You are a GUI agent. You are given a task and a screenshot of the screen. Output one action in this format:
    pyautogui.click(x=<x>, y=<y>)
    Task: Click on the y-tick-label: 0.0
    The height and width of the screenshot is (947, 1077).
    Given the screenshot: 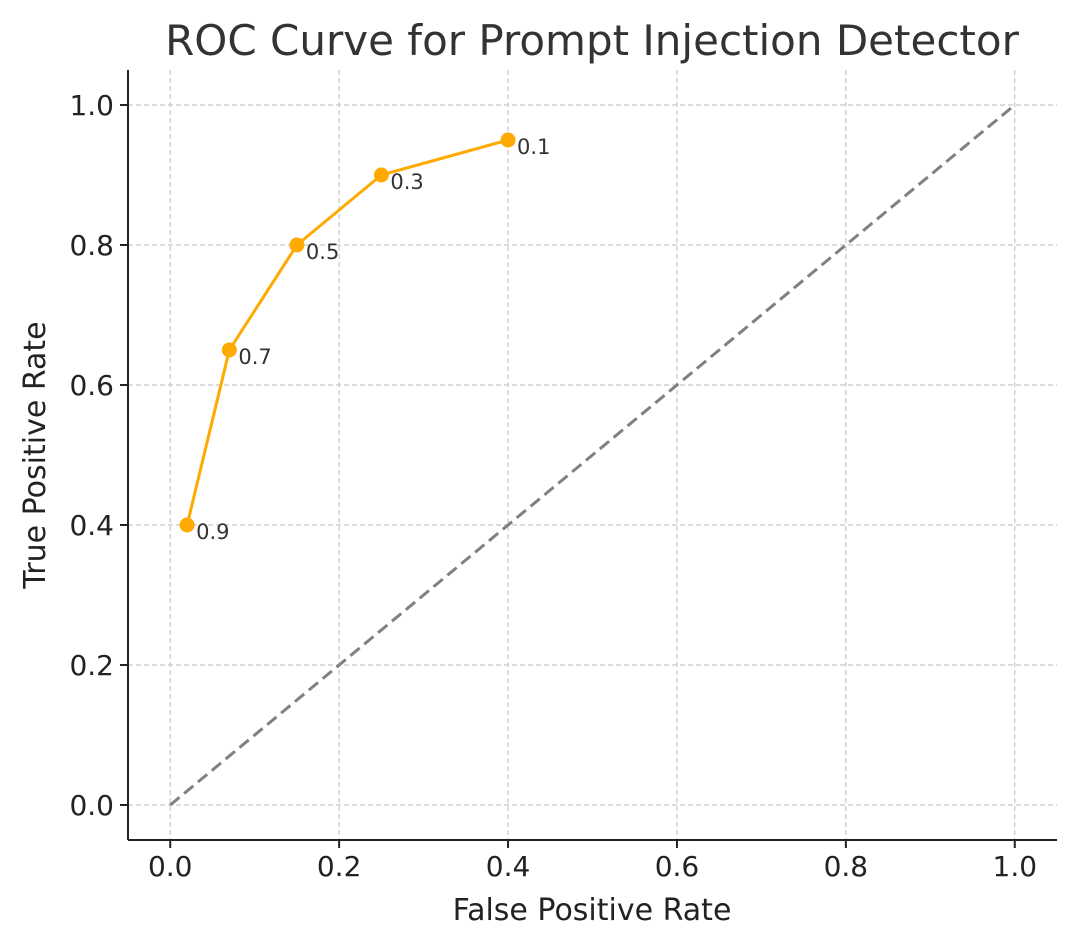 What is the action you would take?
    pyautogui.click(x=91, y=805)
    